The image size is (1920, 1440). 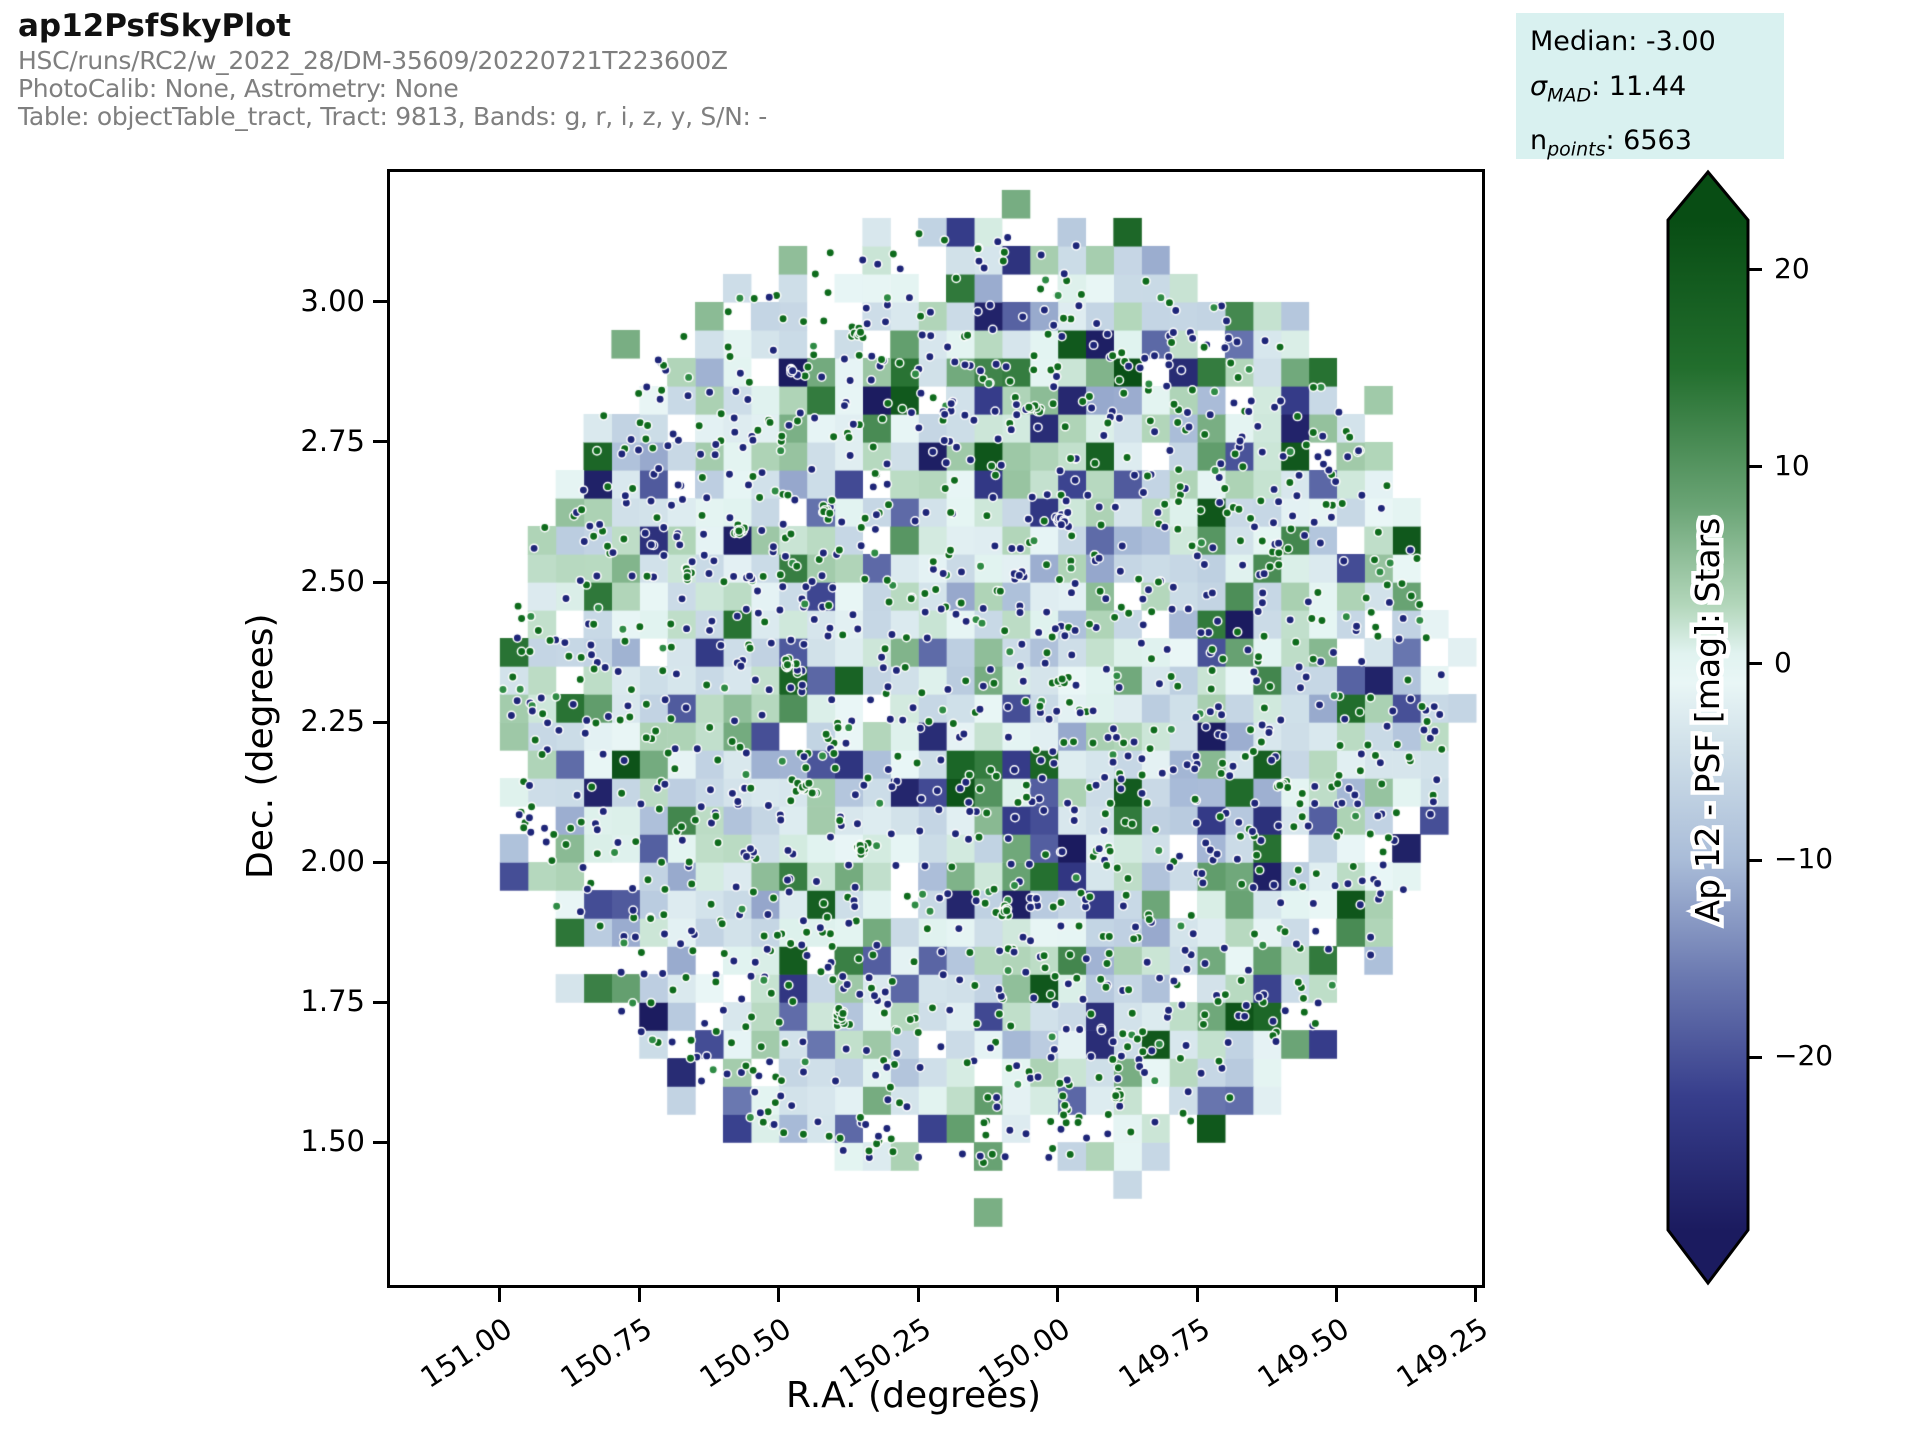 I want to click on y-axis-tick-label: 2.00, so click(x=332, y=861).